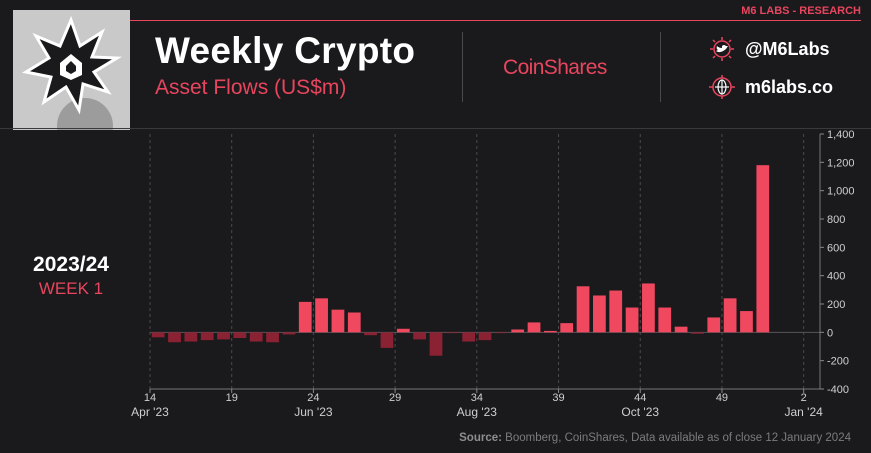  What do you see at coordinates (477, 398) in the screenshot?
I see `x-tick-week-label: 34` at bounding box center [477, 398].